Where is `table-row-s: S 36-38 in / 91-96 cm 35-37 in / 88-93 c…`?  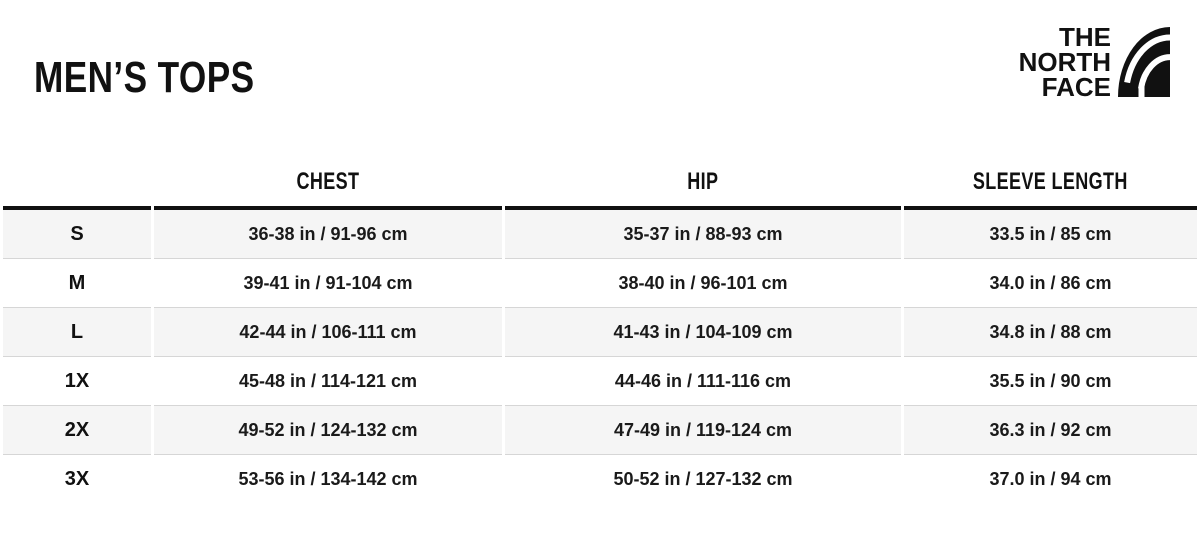
table-row-s: S 36-38 in / 91-96 cm 35-37 in / 88-93 c… is located at coordinates (600, 234).